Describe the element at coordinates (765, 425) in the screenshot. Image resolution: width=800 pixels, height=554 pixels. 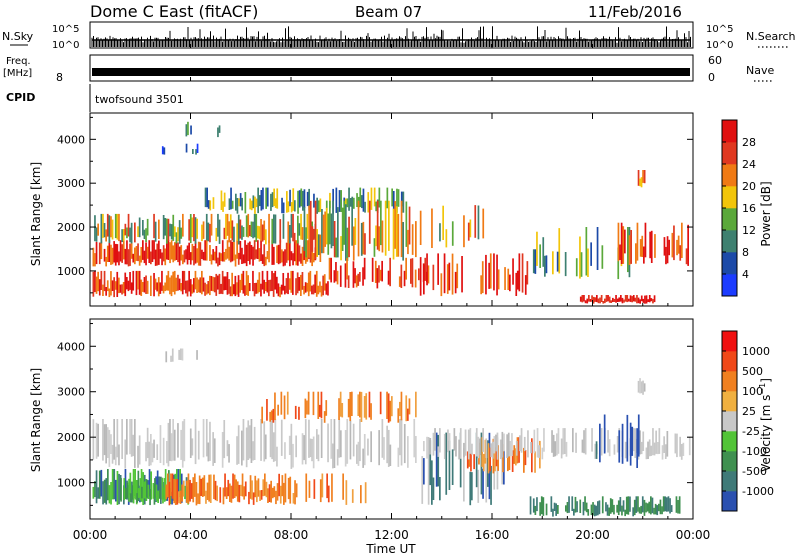
I see `velocity-colorbar-label: Velocity [m s−1]` at that location.